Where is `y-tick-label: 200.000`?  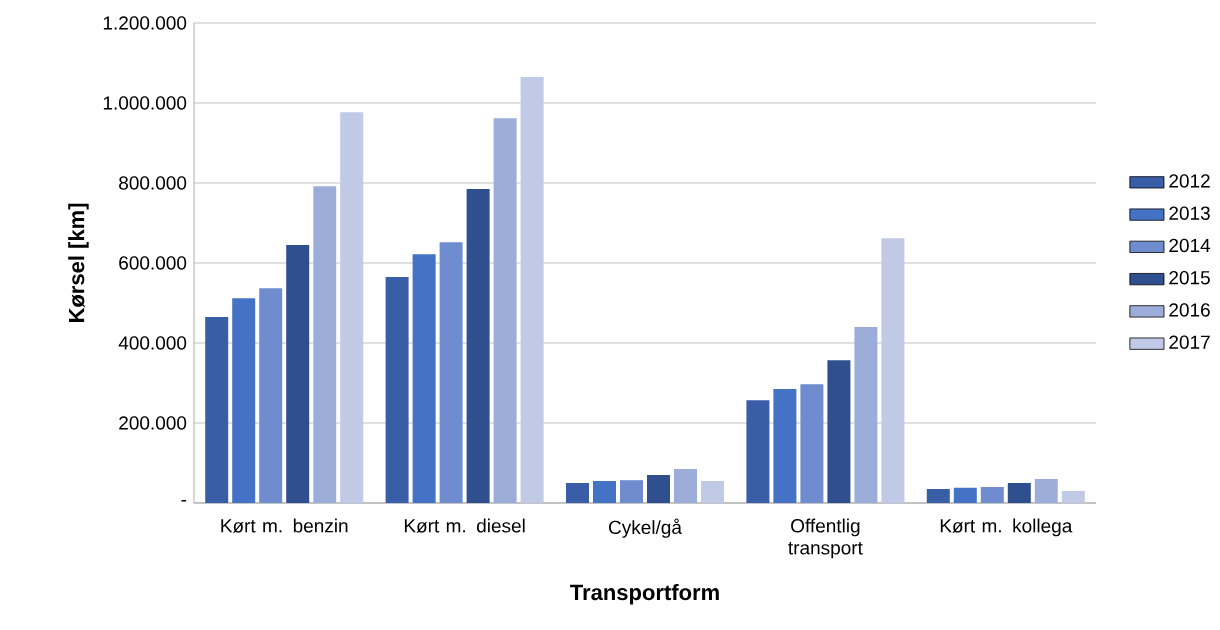
y-tick-label: 200.000 is located at coordinates (153, 423).